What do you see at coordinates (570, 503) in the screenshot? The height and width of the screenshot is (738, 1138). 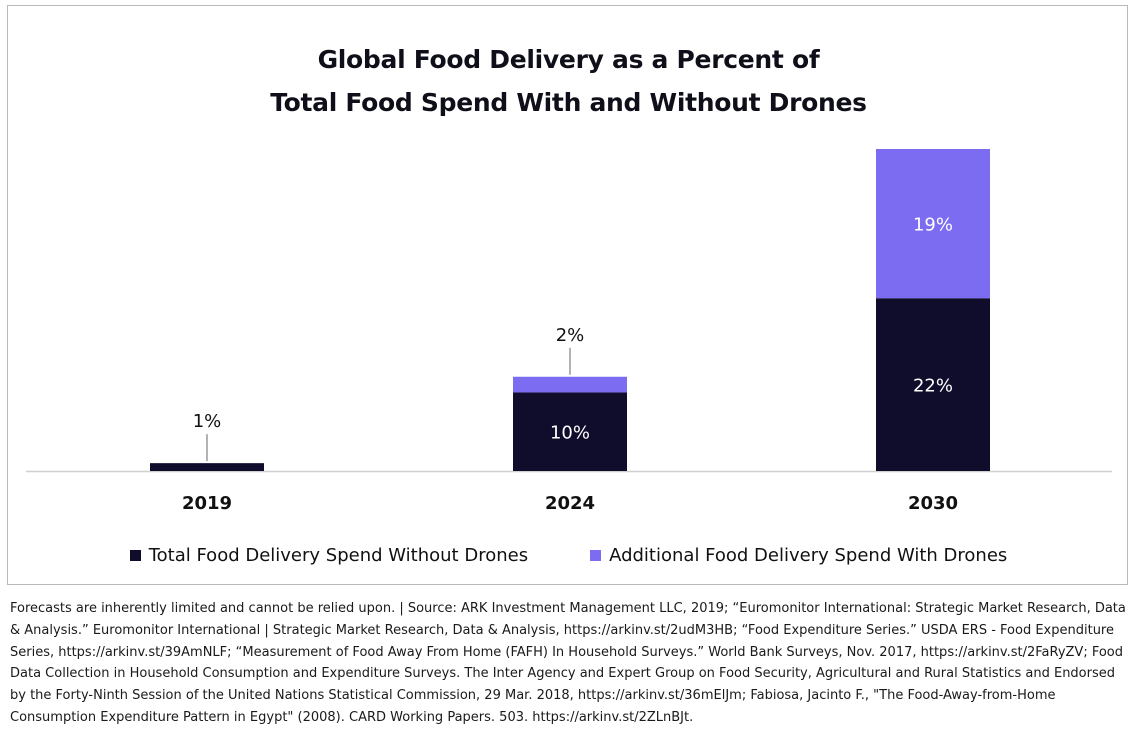 I see `x-tick-label-2024: 2024` at bounding box center [570, 503].